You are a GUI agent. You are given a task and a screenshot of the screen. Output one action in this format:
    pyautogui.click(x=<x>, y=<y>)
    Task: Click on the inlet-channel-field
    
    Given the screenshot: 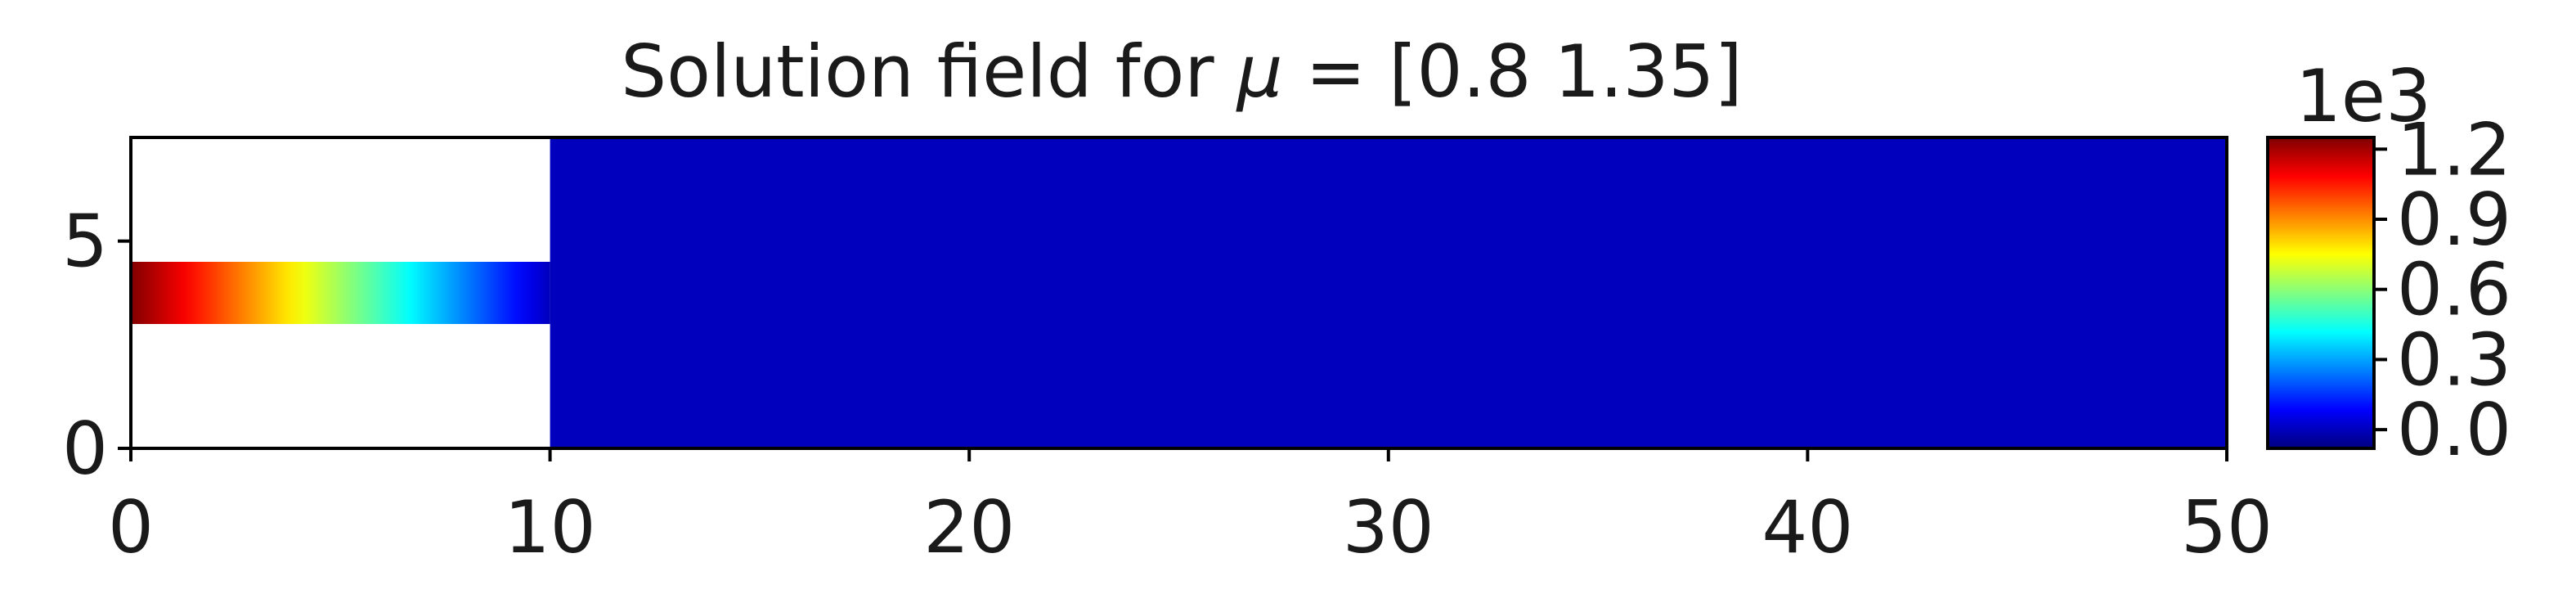 What is the action you would take?
    pyautogui.click(x=340, y=293)
    